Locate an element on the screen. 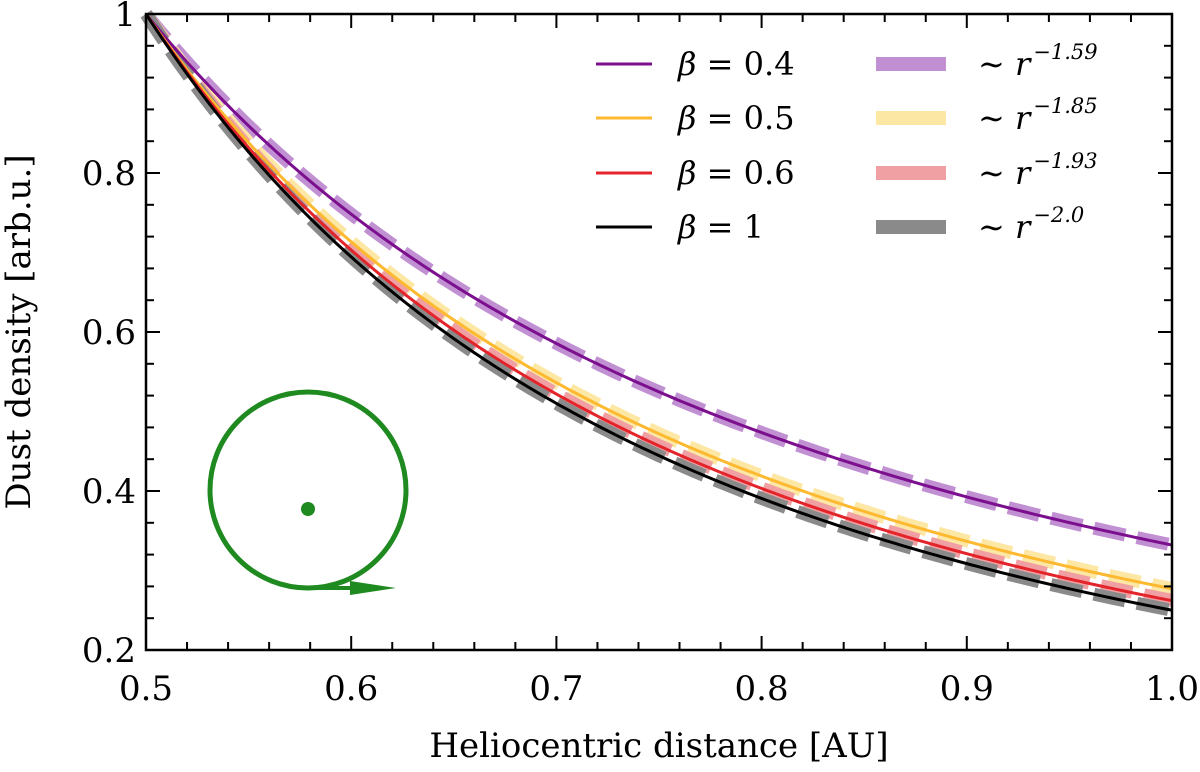  x-tick-label: 0.5 is located at coordinates (146, 689).